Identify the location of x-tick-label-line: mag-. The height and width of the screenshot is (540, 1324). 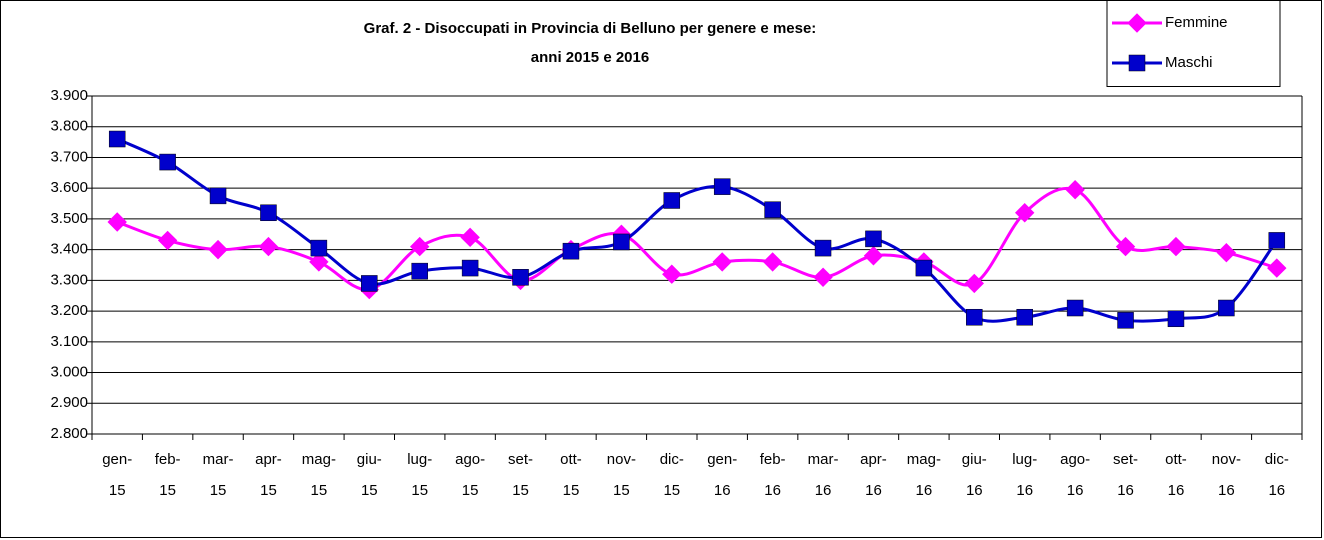
(319, 459).